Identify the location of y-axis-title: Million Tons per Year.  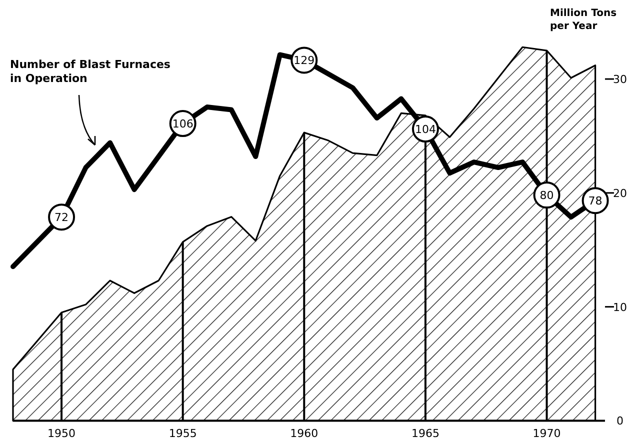
(583, 20).